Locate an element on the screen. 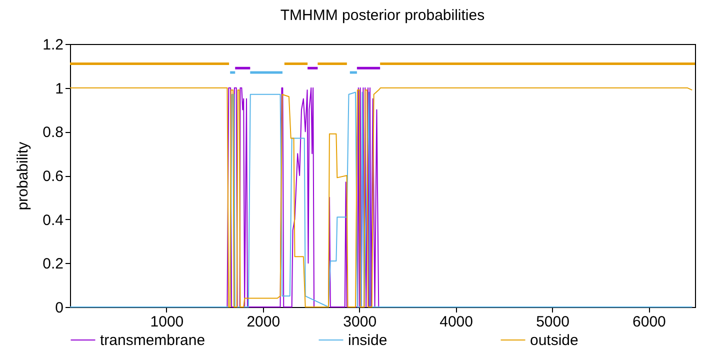 The image size is (720, 352). y-tick-label: 0 is located at coordinates (59, 308).